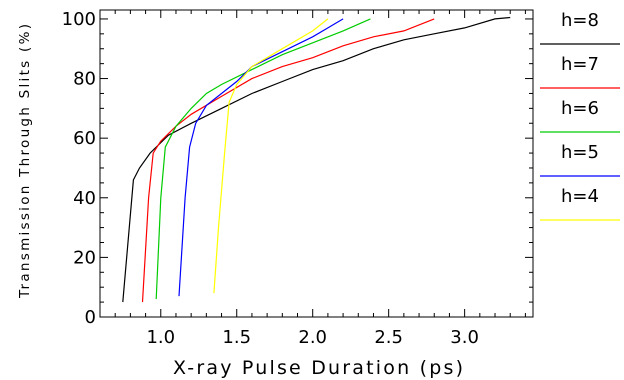 The image size is (624, 380). I want to click on x-tick-label: 2.0, so click(312, 337).